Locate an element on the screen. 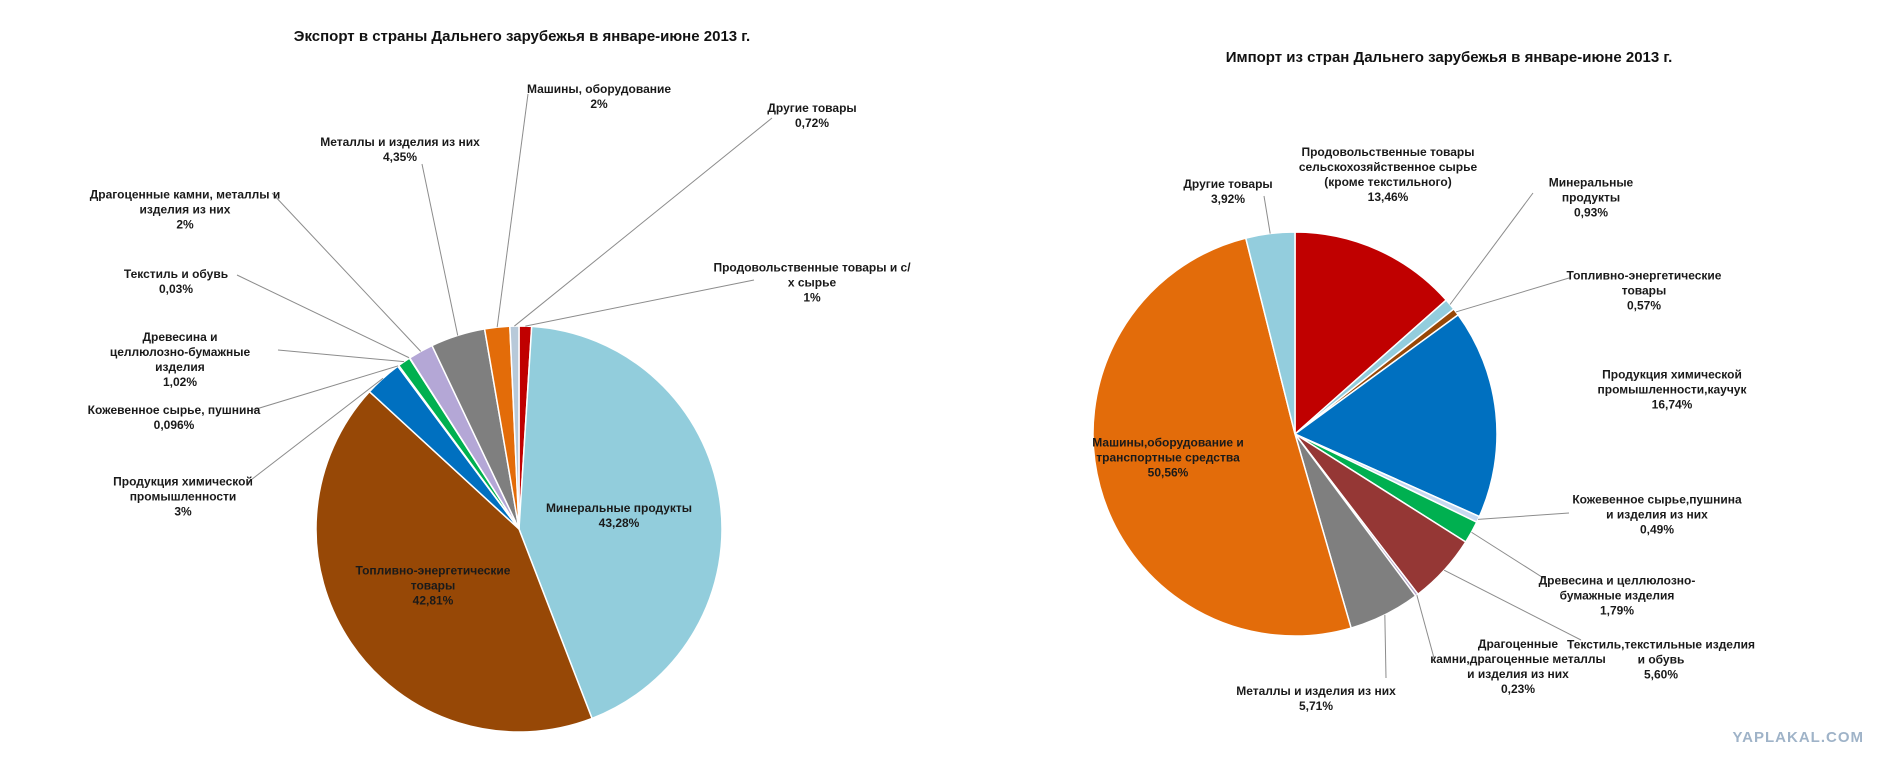  value-label: 0,03% is located at coordinates (176, 289).